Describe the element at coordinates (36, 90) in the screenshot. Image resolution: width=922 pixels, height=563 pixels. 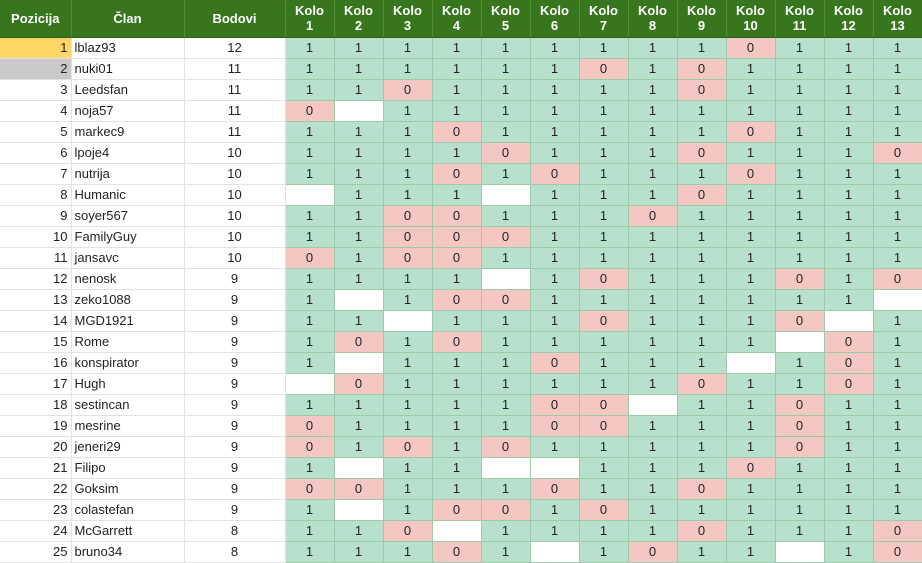
I see `cell-position: 3` at that location.